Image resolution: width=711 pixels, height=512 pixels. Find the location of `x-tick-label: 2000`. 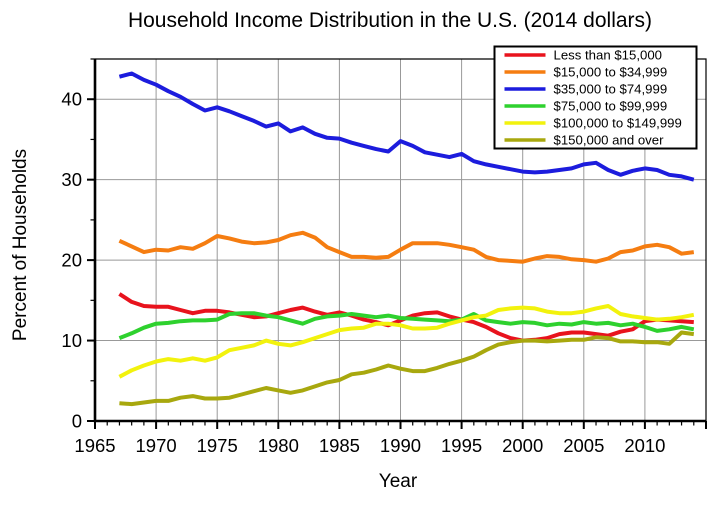

x-tick-label: 2000 is located at coordinates (522, 445).